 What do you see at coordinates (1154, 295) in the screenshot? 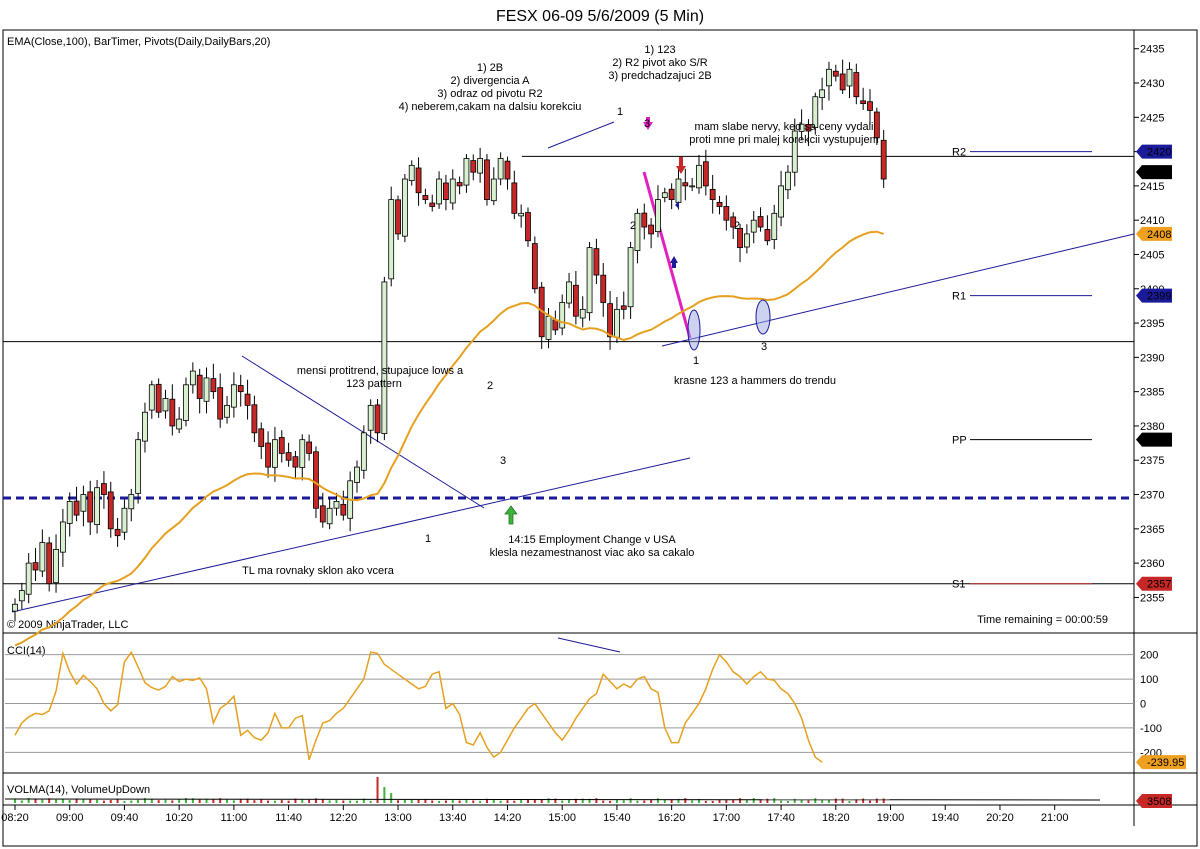
I see `price-tag-r1: 2399` at bounding box center [1154, 295].